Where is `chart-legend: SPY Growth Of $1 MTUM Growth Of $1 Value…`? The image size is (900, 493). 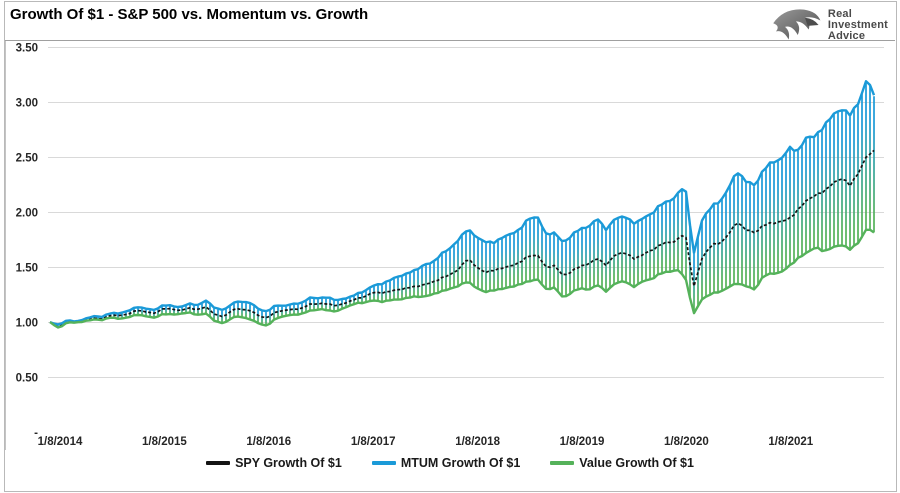
chart-legend: SPY Growth Of $1 MTUM Growth Of $1 Value… is located at coordinates (450, 463).